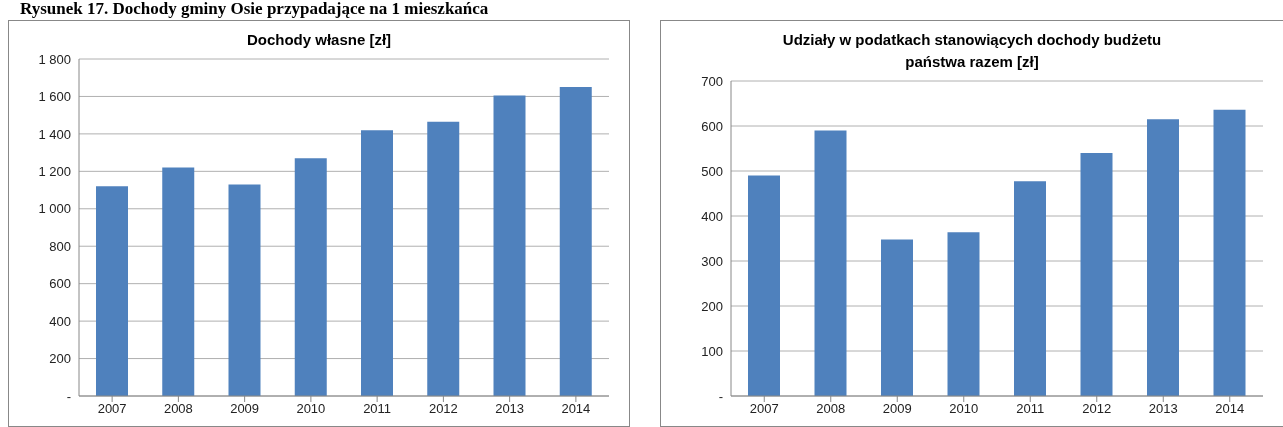 The image size is (1283, 427). I want to click on y-tick-label: 1 800, so click(54, 59).